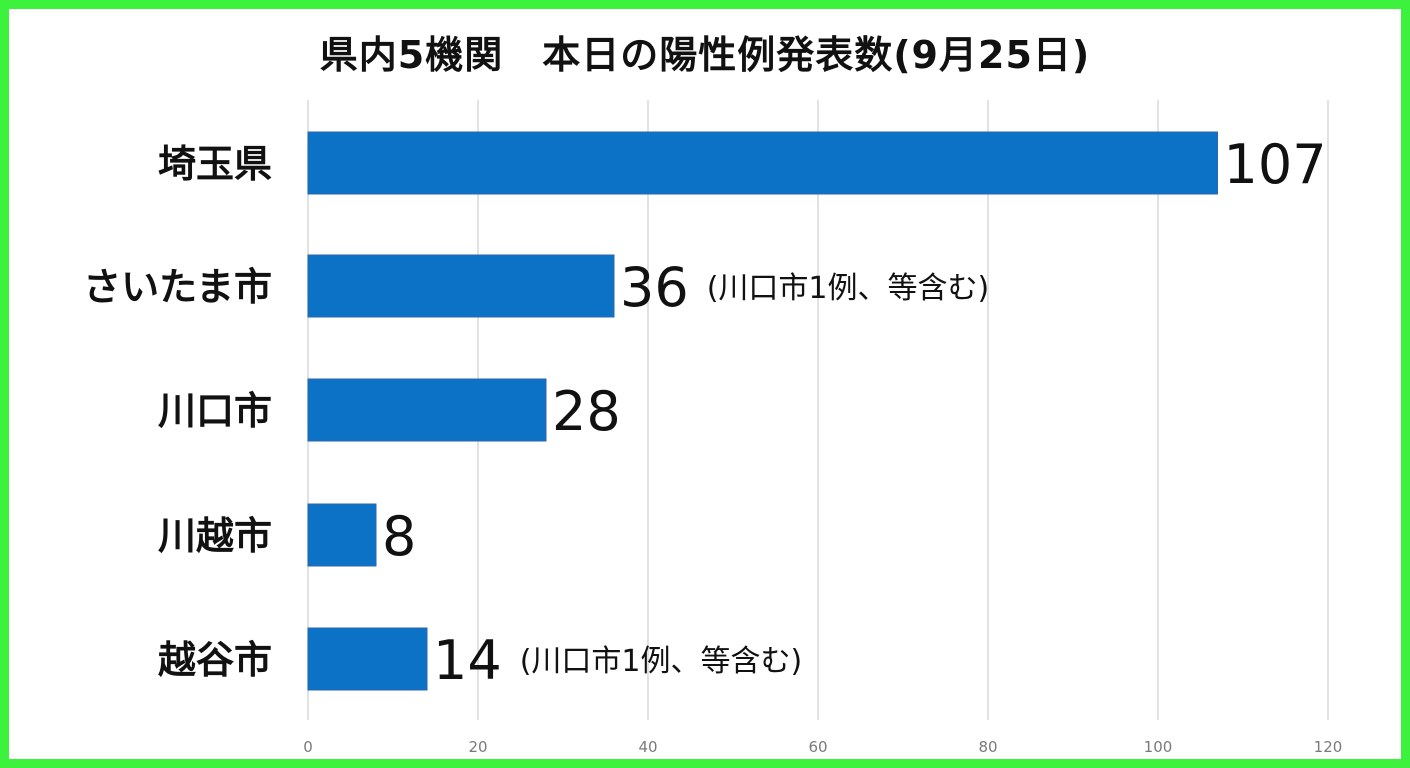  I want to click on value-label: 14, so click(467, 660).